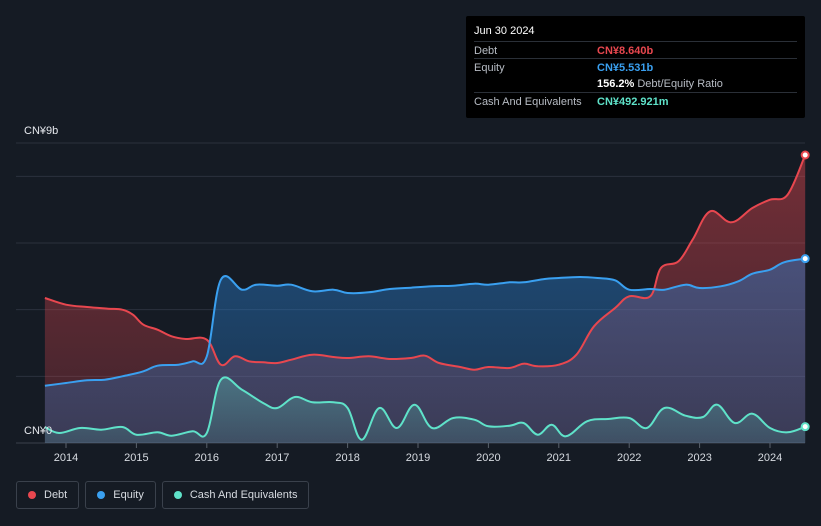 The height and width of the screenshot is (526, 821). What do you see at coordinates (699, 458) in the screenshot?
I see `x-tick-label: 2023` at bounding box center [699, 458].